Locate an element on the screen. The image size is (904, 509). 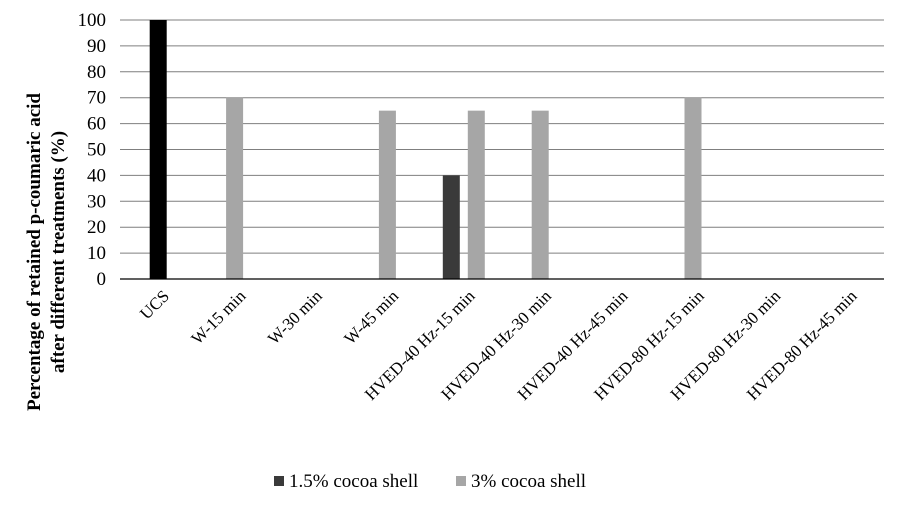
x-tick-label: W-30 min is located at coordinates (295, 317).